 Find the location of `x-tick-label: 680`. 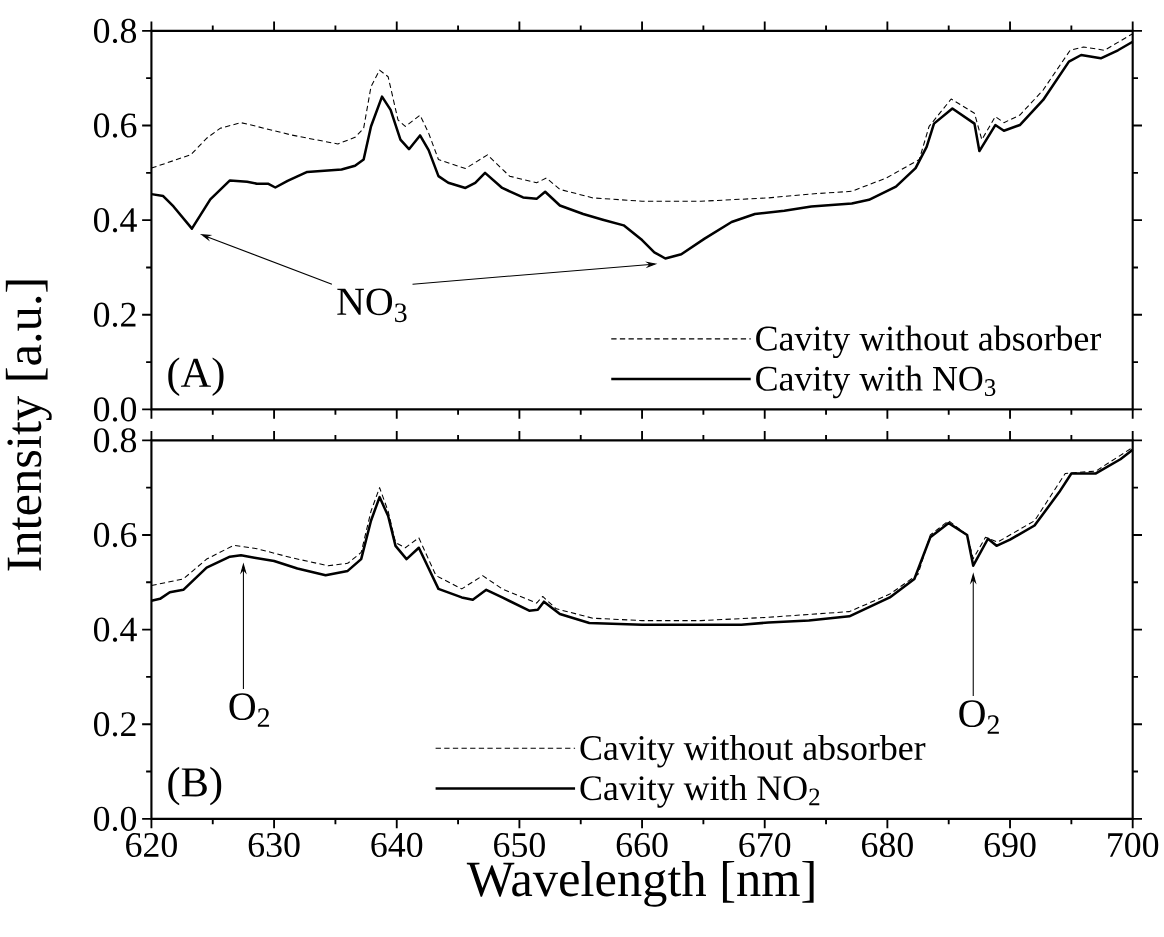

x-tick-label: 680 is located at coordinates (887, 844).